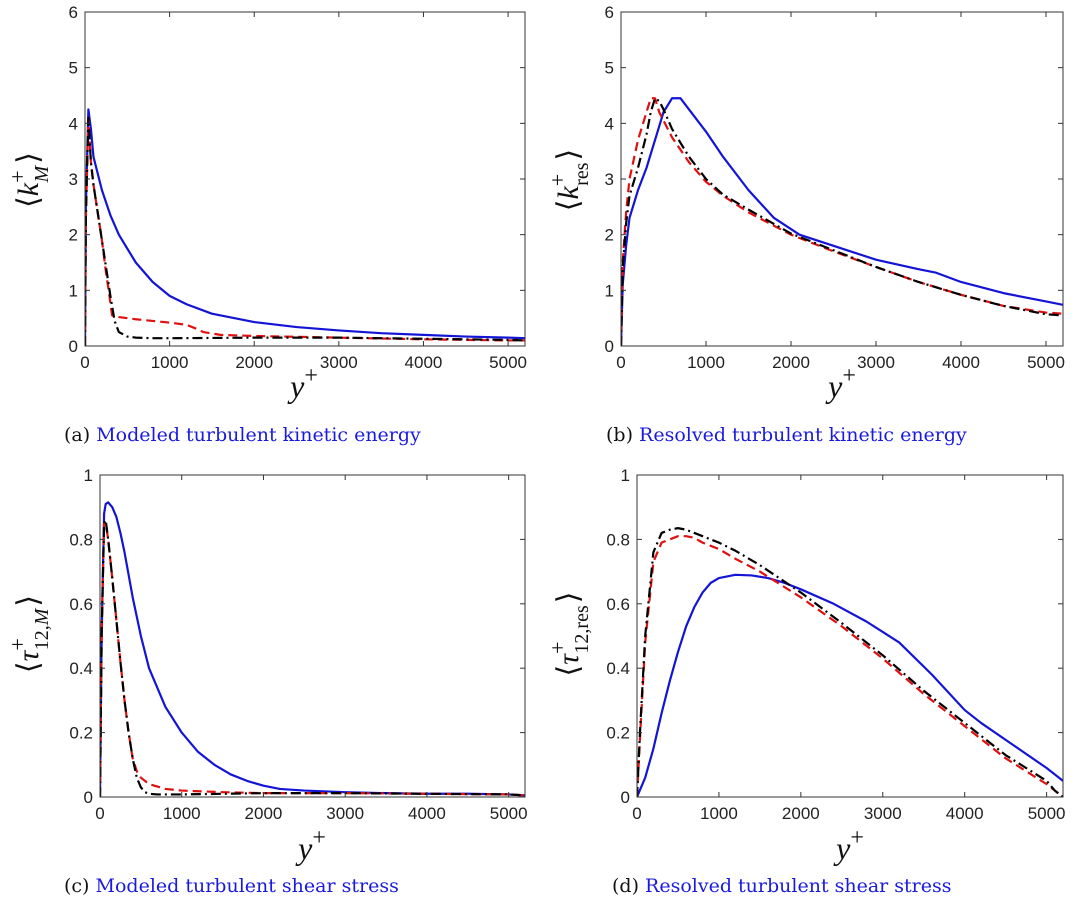  What do you see at coordinates (80, 886) in the screenshot?
I see `caption-tag: (c)` at bounding box center [80, 886].